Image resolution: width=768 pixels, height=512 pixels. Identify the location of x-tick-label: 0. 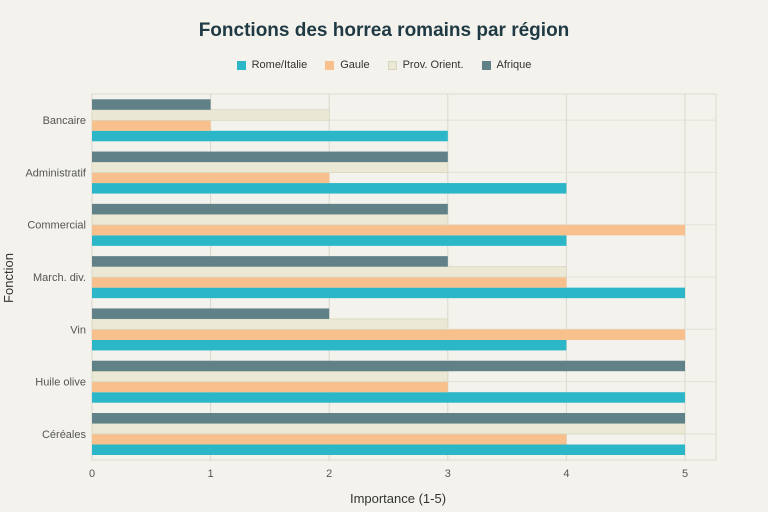
(92, 474).